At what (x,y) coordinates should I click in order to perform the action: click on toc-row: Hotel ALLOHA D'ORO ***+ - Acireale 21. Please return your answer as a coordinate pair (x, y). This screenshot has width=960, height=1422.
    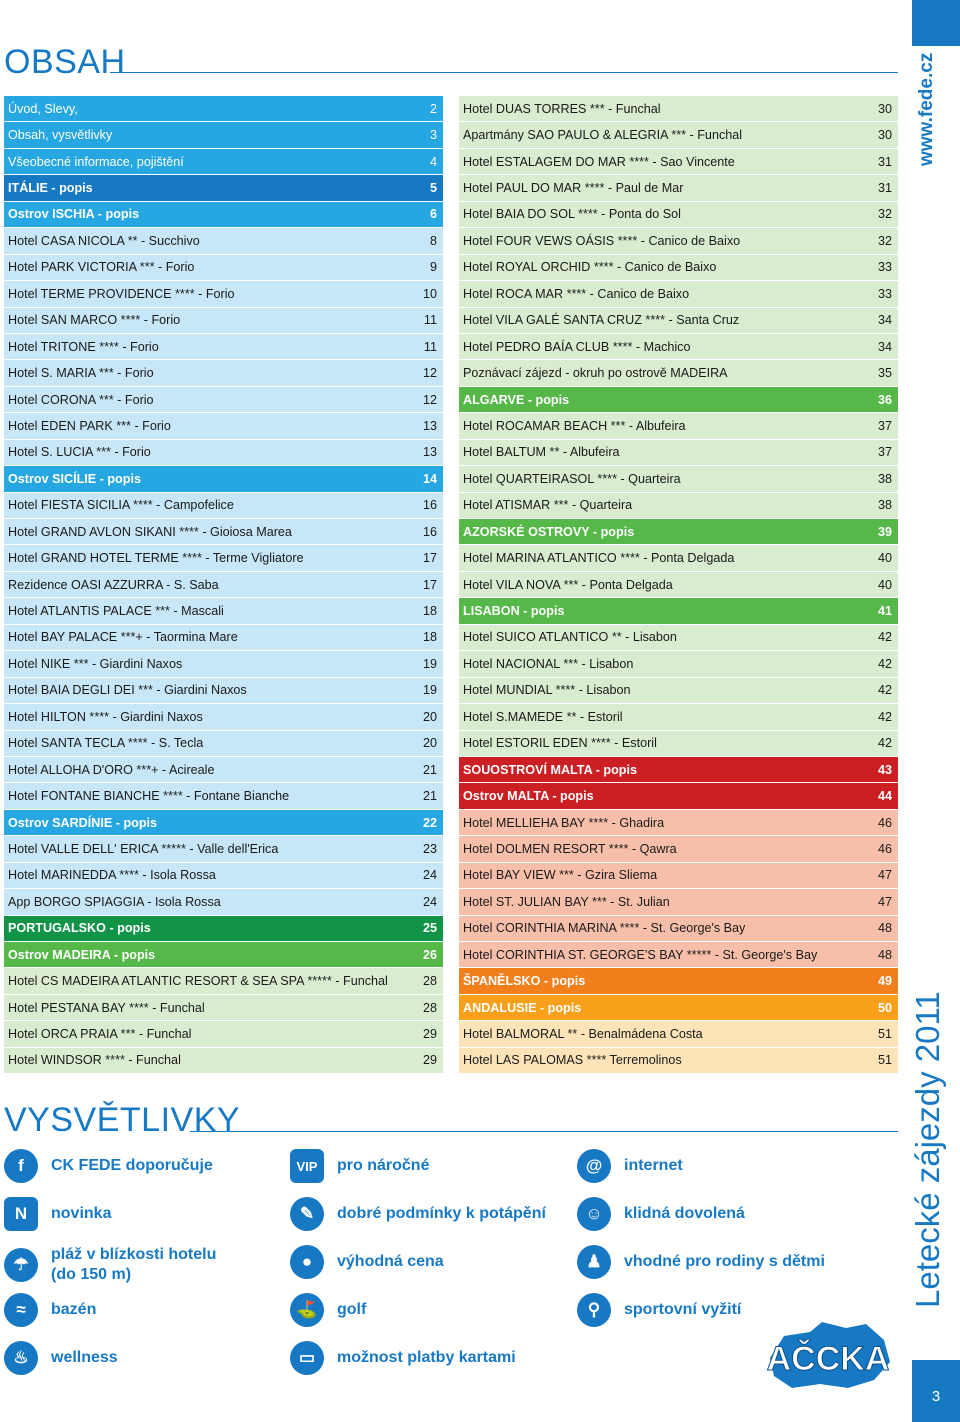
    Looking at the image, I should click on (223, 770).